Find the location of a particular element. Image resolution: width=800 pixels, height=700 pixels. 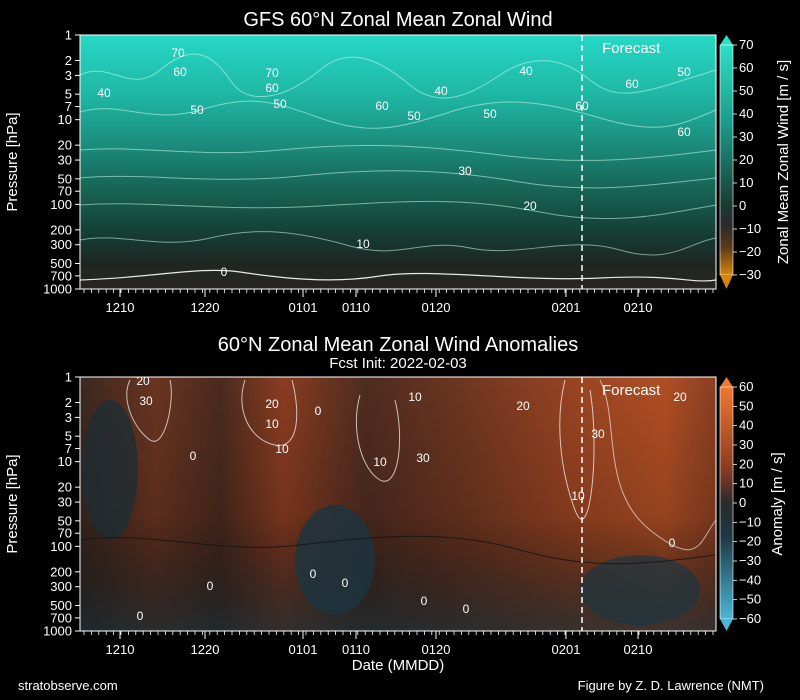

colorbar2-body is located at coordinates (726, 503).